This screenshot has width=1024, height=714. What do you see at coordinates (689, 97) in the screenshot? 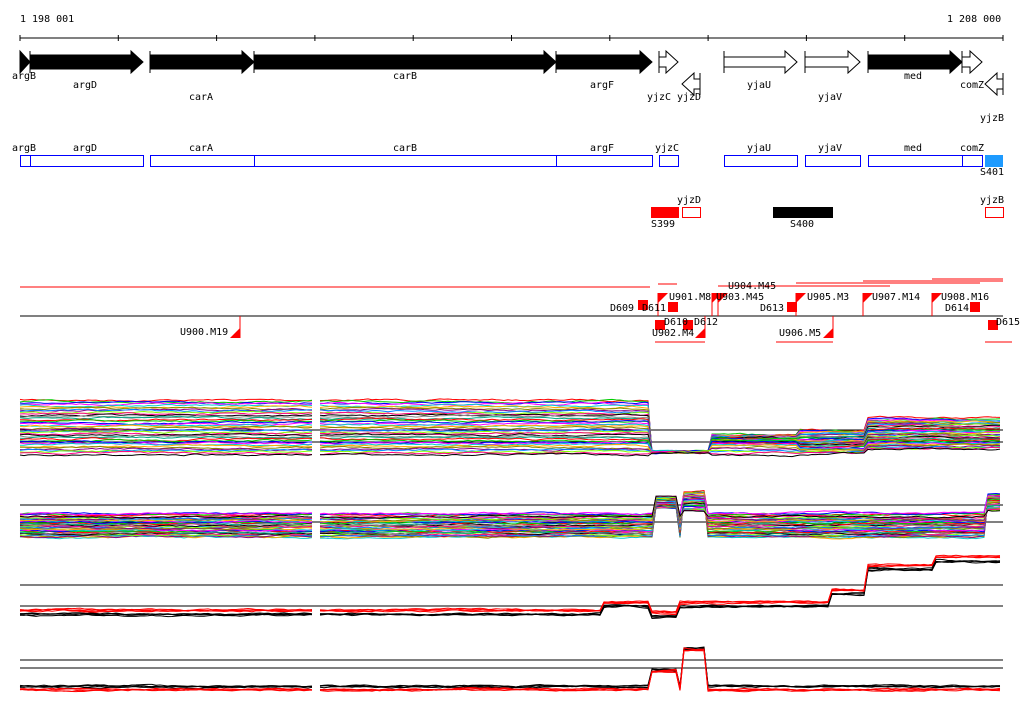
I see `gene-label-yjzD: yjzD` at bounding box center [689, 97].